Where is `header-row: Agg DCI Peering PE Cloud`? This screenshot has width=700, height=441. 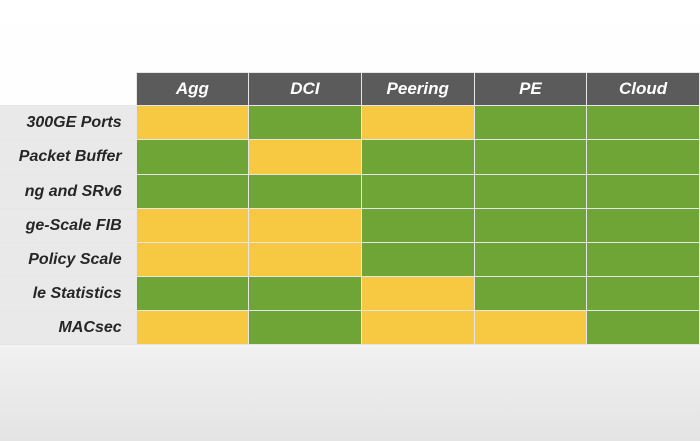
header-row: Agg DCI Peering PE Cloud is located at coordinates (350, 89).